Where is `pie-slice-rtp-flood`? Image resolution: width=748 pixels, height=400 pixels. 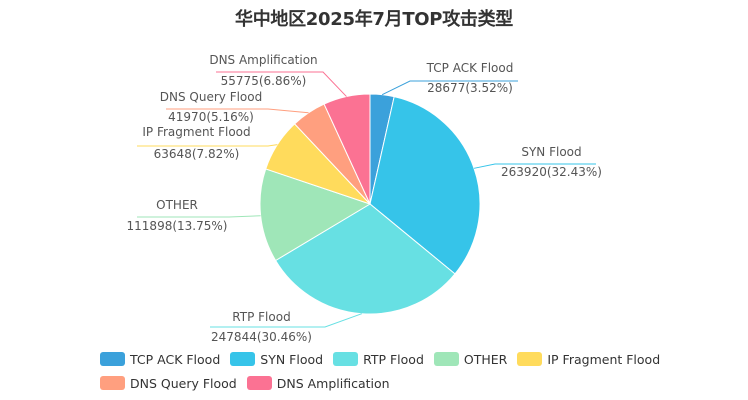
pie-slice-rtp-flood is located at coordinates (365, 259).